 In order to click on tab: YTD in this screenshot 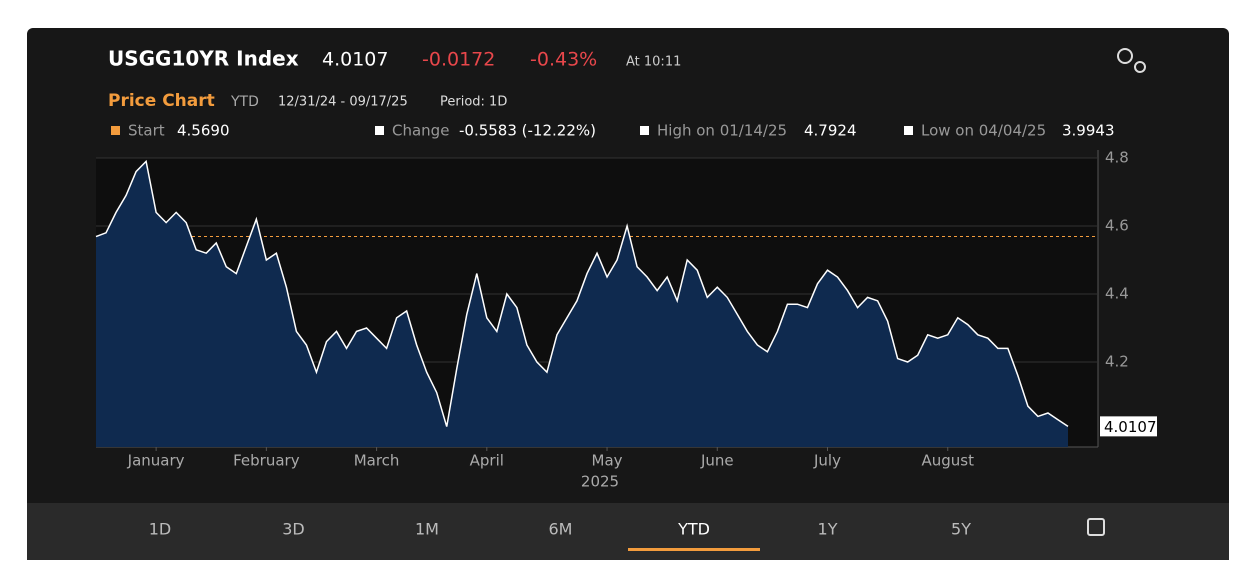, I will do `click(693, 529)`.